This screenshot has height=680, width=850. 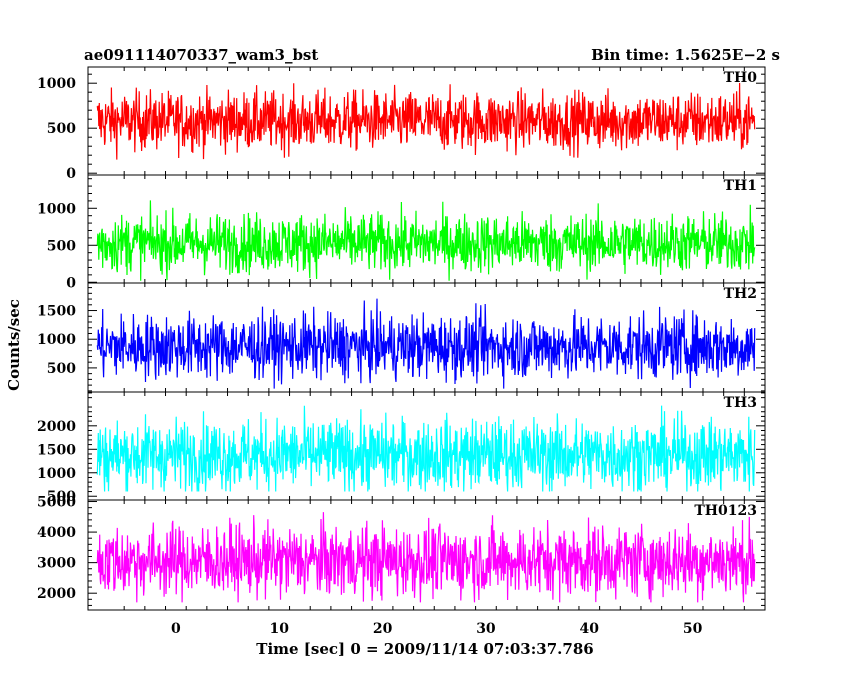 What do you see at coordinates (741, 78) in the screenshot?
I see `panel-label-th0: TH0` at bounding box center [741, 78].